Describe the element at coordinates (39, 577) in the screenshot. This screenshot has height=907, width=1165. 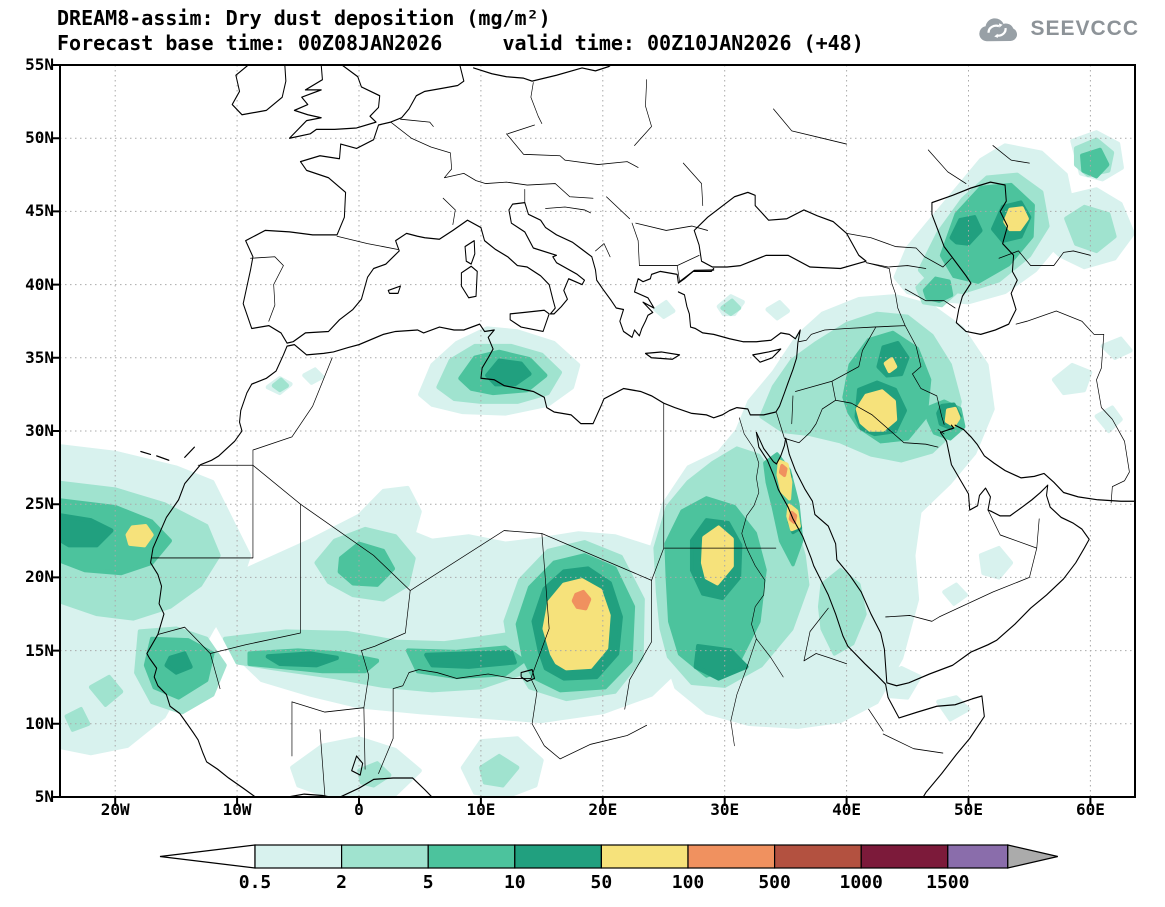
I see `lat-tick-label: 20N` at that location.